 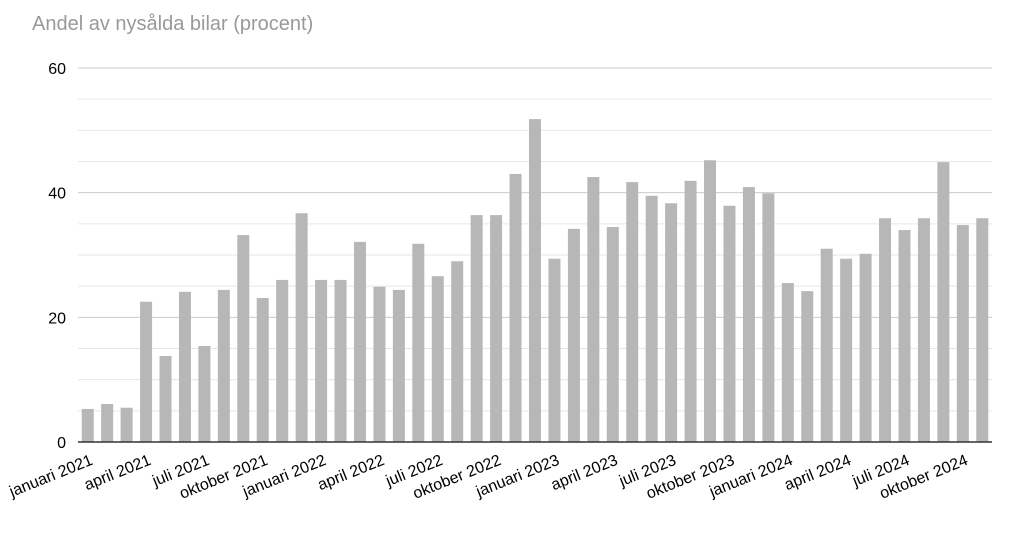 What do you see at coordinates (57, 69) in the screenshot?
I see `y-tick-label: 60` at bounding box center [57, 69].